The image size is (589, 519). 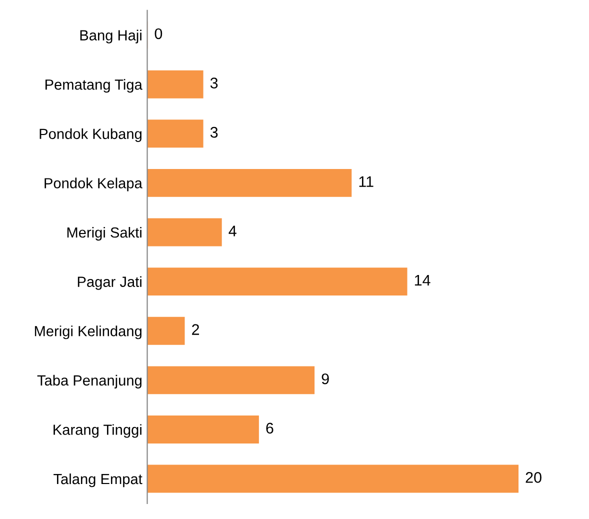 I want to click on y-tick-label: Karang Tinggi, so click(x=98, y=431).